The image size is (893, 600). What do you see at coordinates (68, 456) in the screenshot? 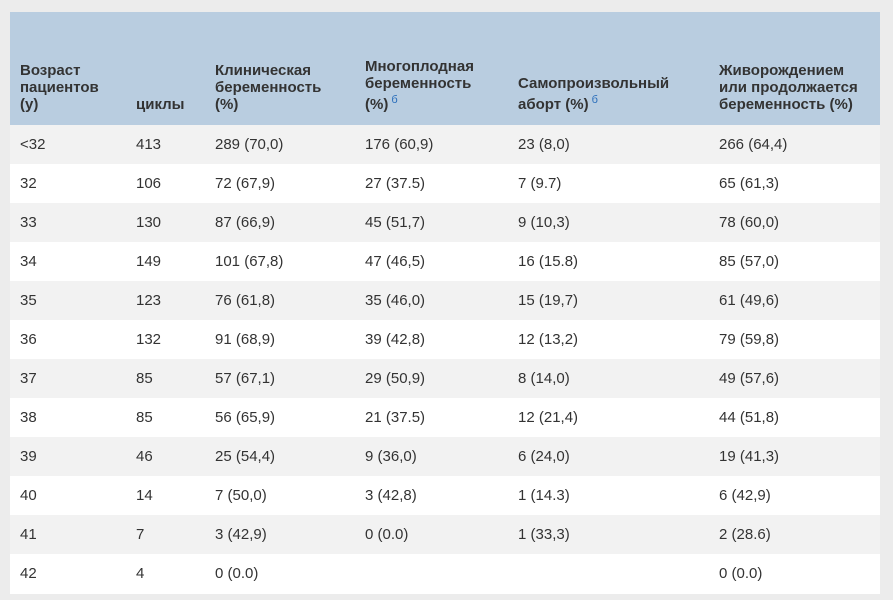
I see `table-cell: 39` at bounding box center [68, 456].